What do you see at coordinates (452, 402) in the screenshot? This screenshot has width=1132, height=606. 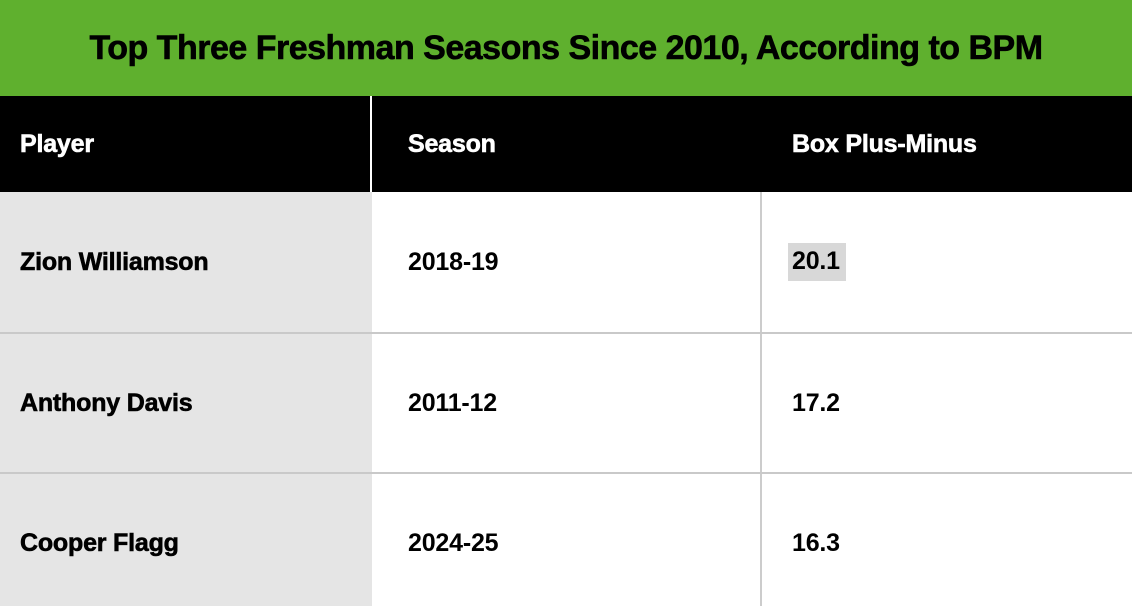 I see `season-value: 2011-12` at bounding box center [452, 402].